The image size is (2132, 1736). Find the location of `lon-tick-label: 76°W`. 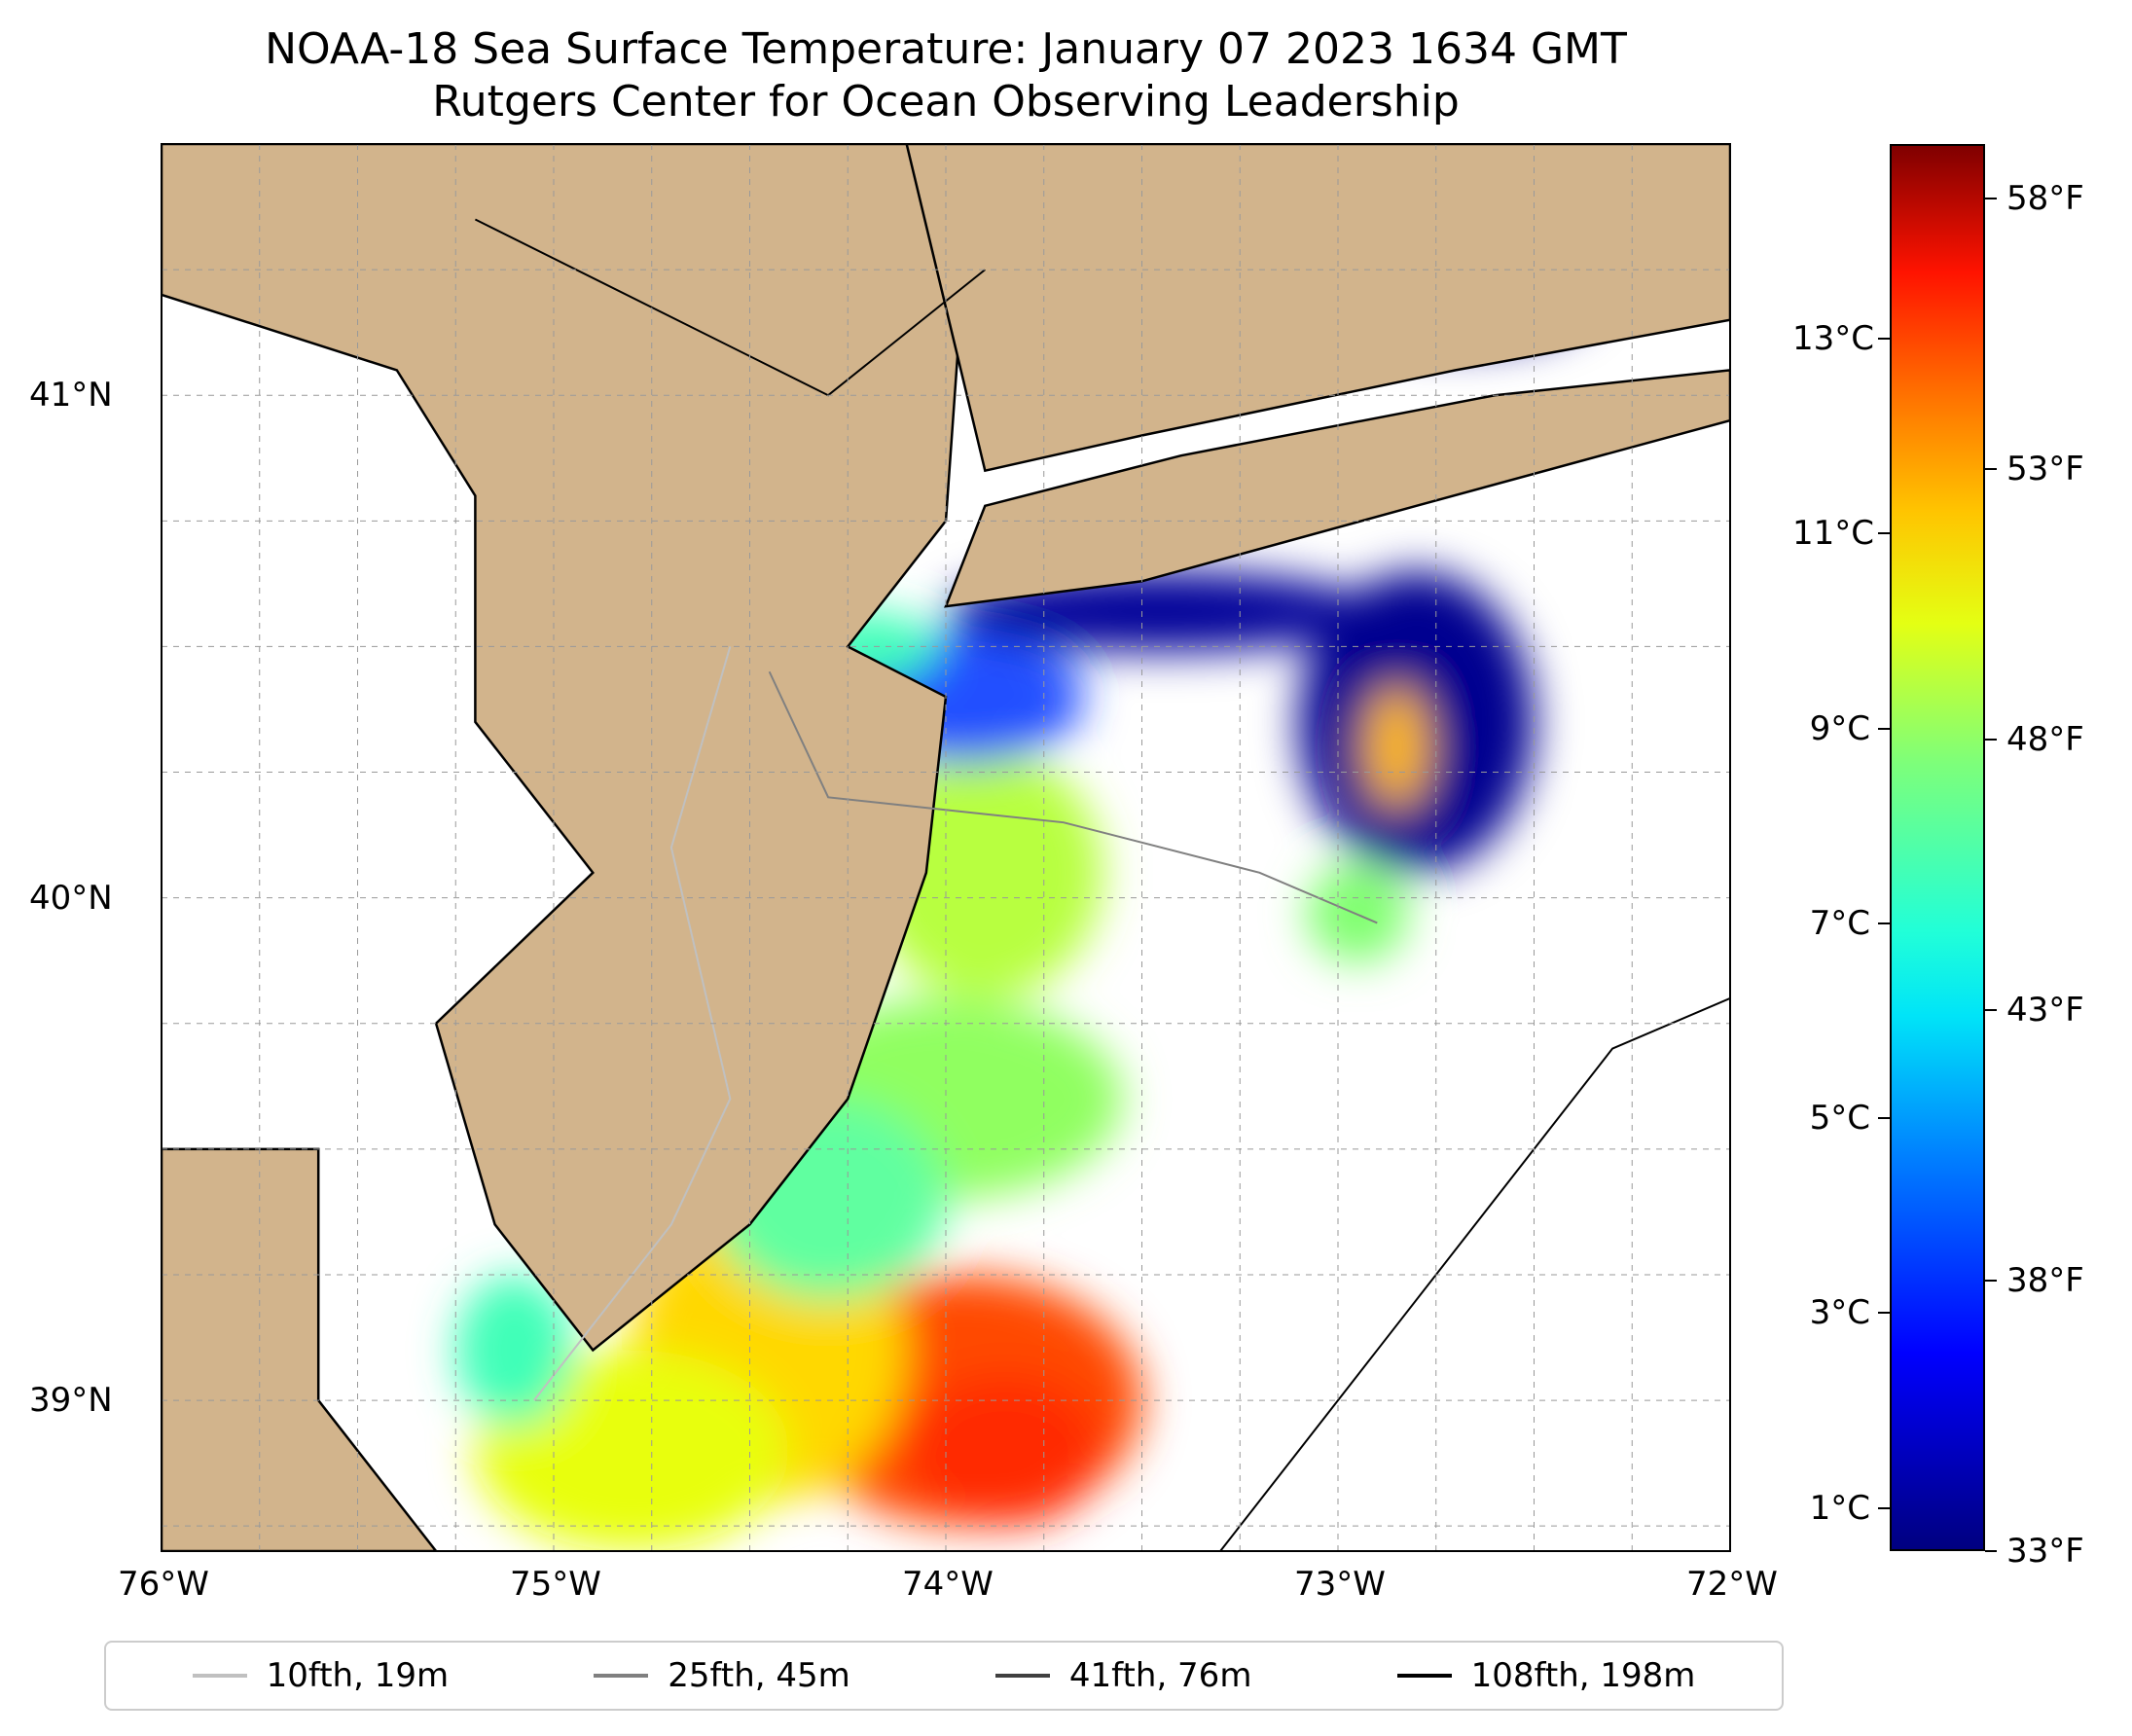

lon-tick-label: 76°W is located at coordinates (163, 1585).